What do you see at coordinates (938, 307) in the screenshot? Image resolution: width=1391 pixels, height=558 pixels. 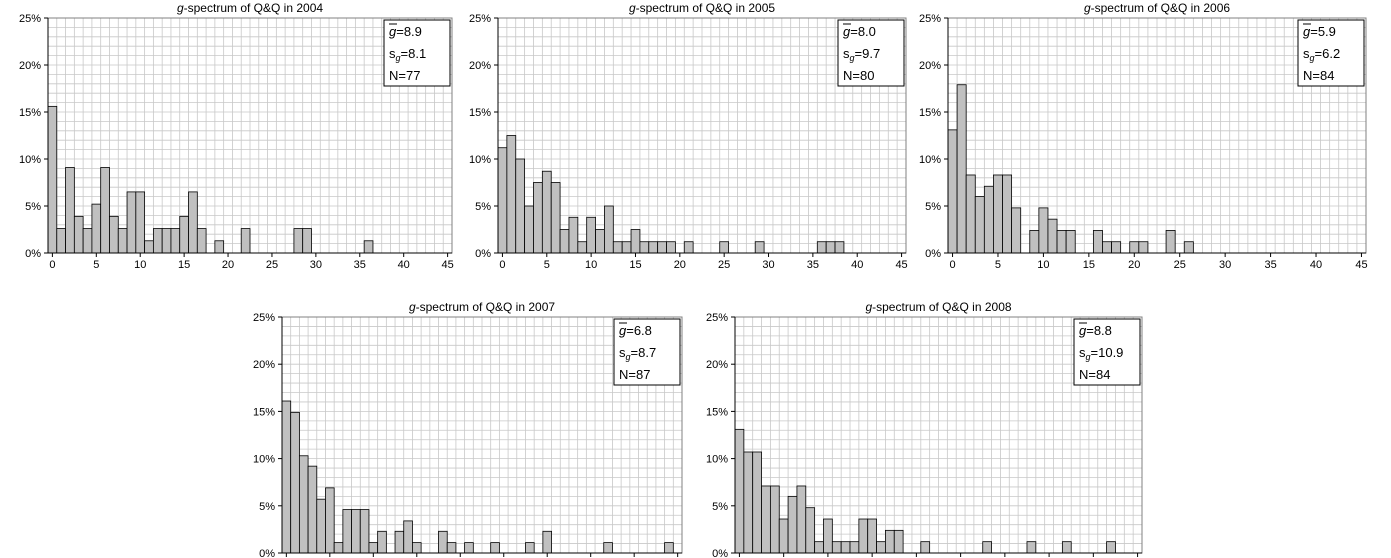 I see `chart-title: g-spectrum of Q&Q in 2008` at bounding box center [938, 307].